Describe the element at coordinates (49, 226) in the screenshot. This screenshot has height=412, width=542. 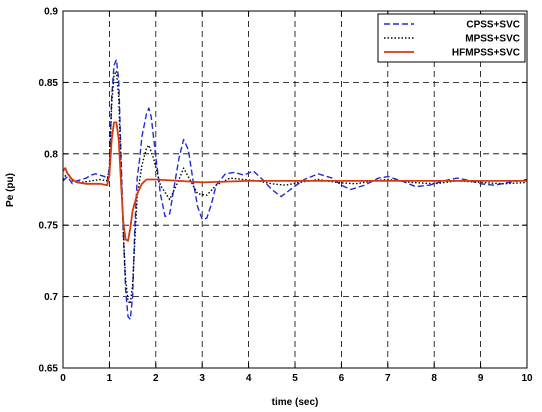
I see `y-tick-label: 0.75` at that location.